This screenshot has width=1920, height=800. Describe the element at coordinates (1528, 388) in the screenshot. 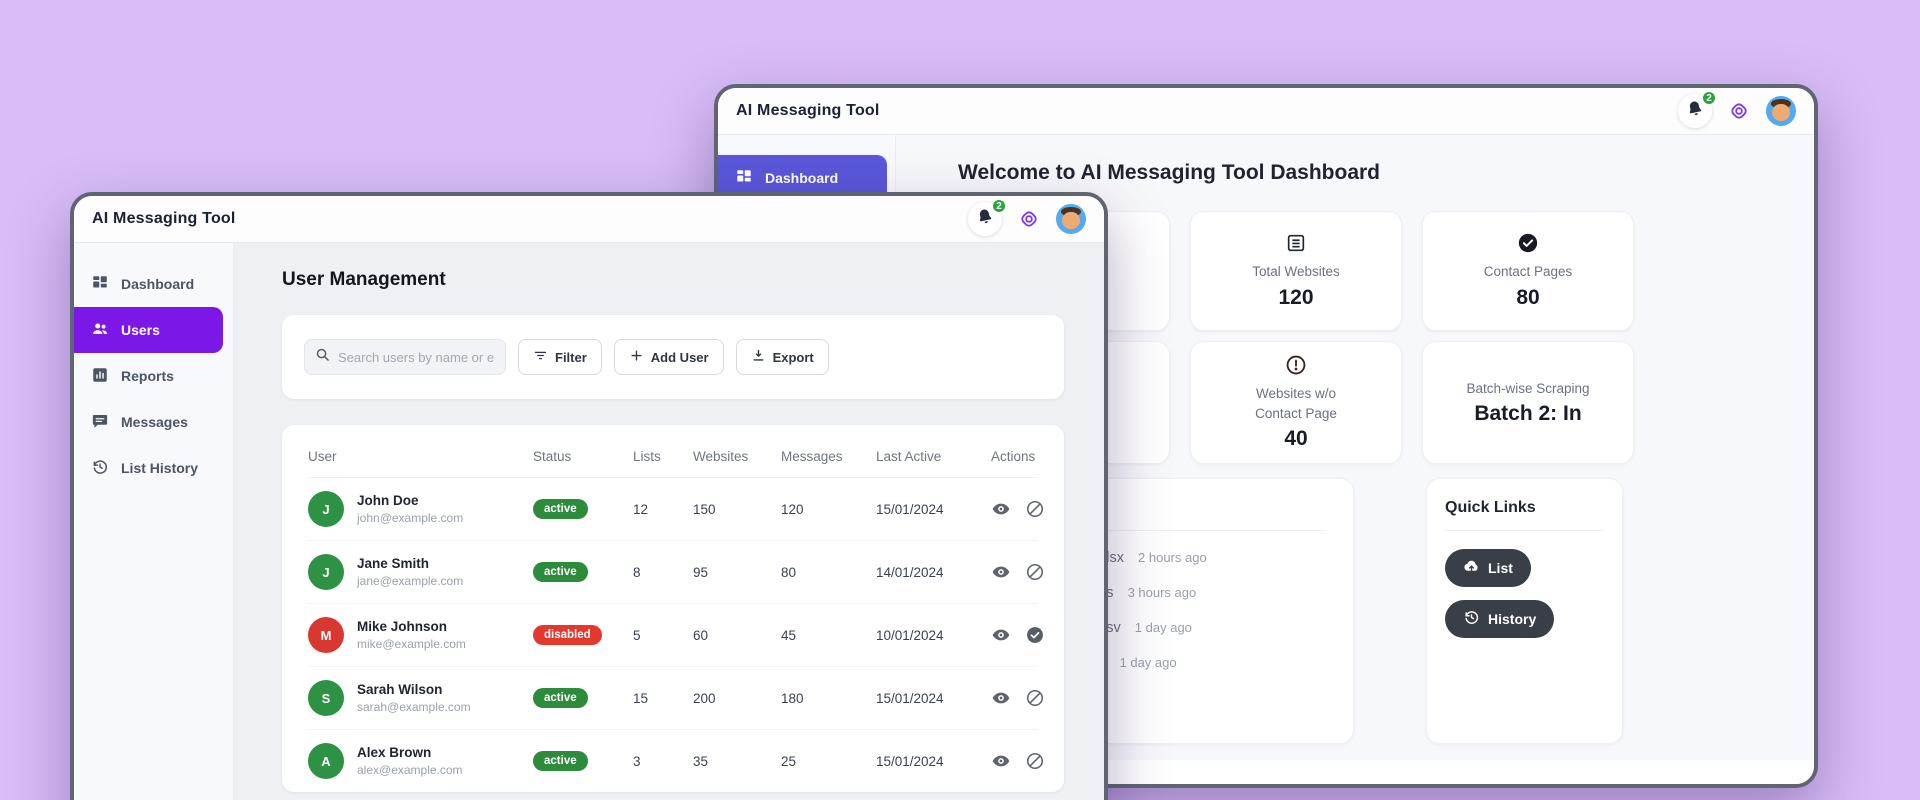

I see `stat-label: Batch-wise Scraping` at that location.